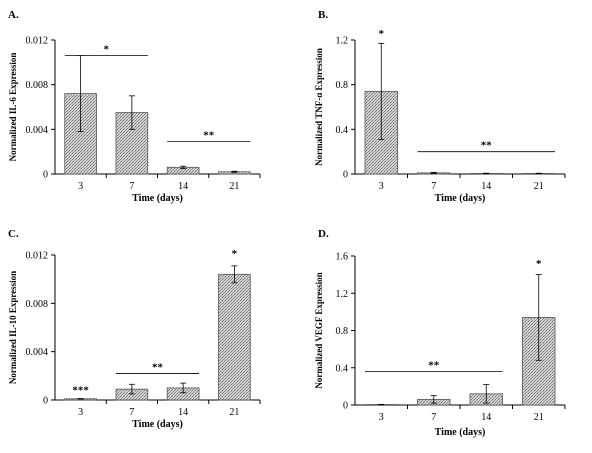 This screenshot has height=453, width=592. I want to click on y-axis-label: Normalized IL-10 Expression, so click(13, 327).